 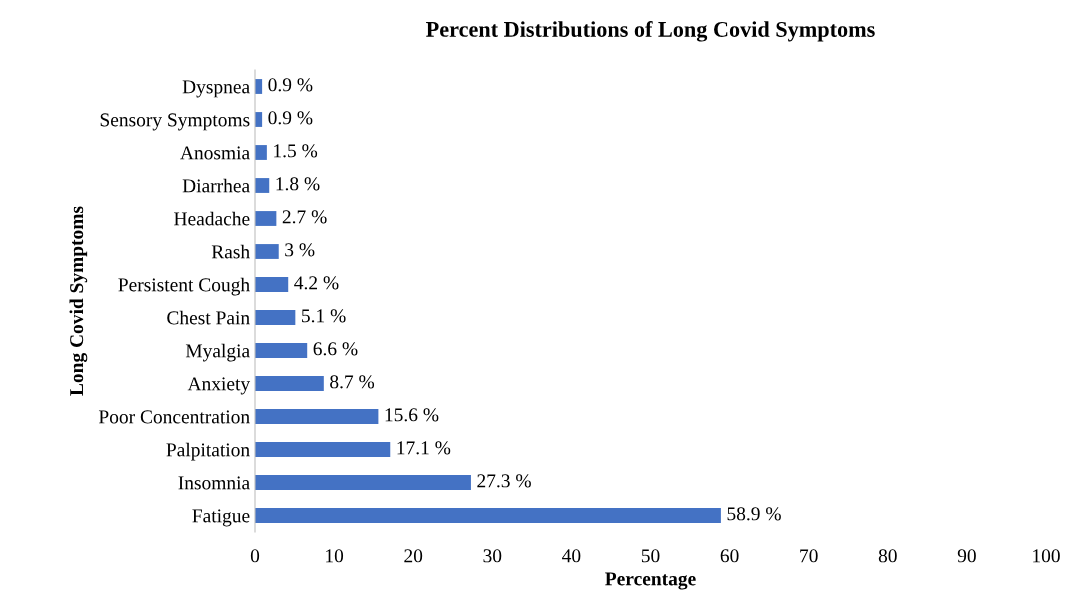 What do you see at coordinates (335, 349) in the screenshot?
I see `data-label: 6.6 %` at bounding box center [335, 349].